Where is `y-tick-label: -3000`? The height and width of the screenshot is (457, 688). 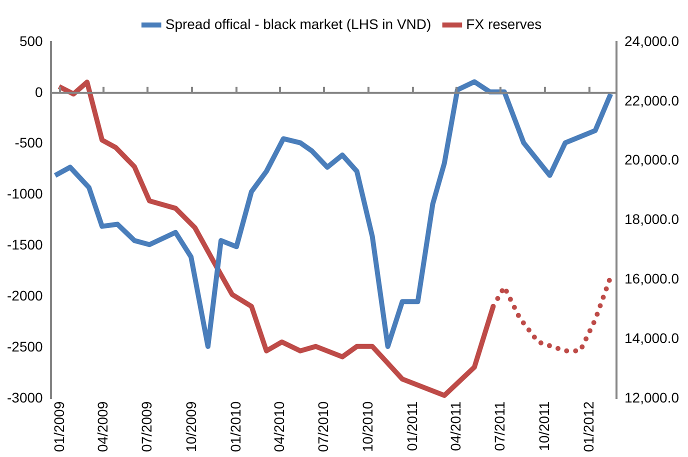 y-tick-label: -3000 is located at coordinates (25, 397).